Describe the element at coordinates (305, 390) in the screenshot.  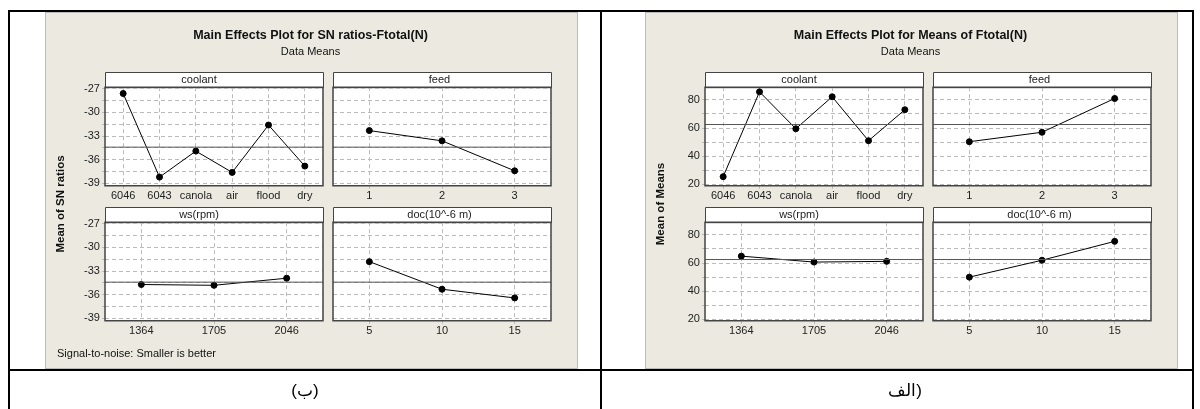
I see `text: (ب)` at that location.